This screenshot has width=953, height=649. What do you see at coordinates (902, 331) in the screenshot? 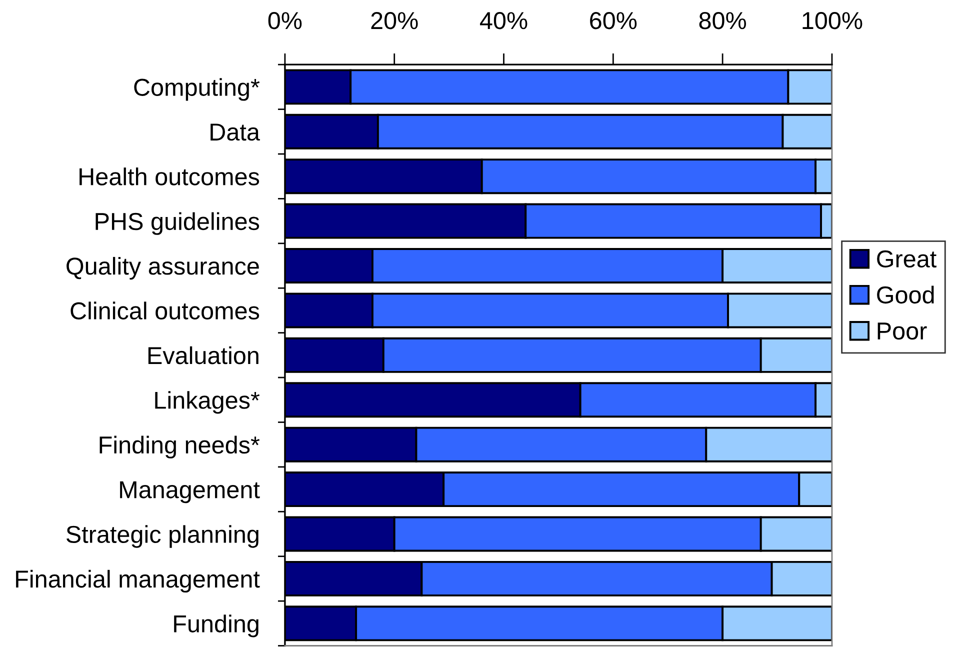
I see `legend-label: Poor` at bounding box center [902, 331].